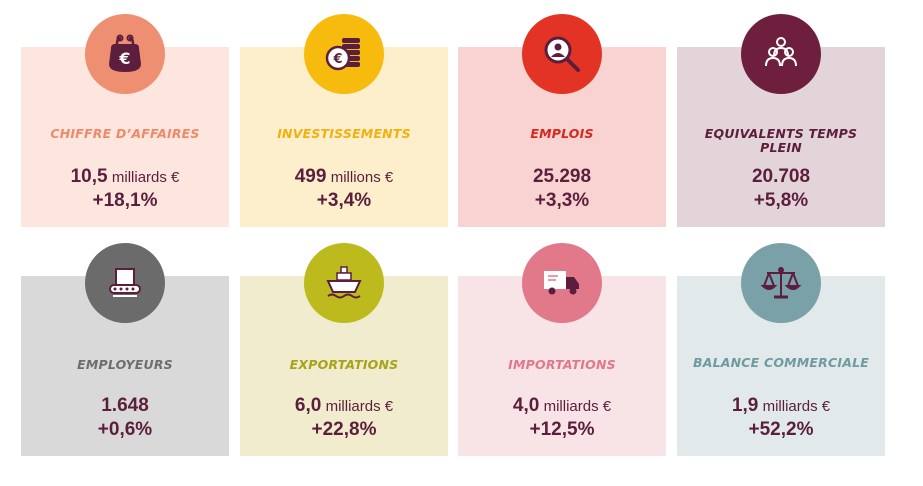 This screenshot has height=486, width=923. Describe the element at coordinates (125, 349) in the screenshot. I see `card-employeurs: EMPLOYEURS 1.648 +0,6%` at that location.